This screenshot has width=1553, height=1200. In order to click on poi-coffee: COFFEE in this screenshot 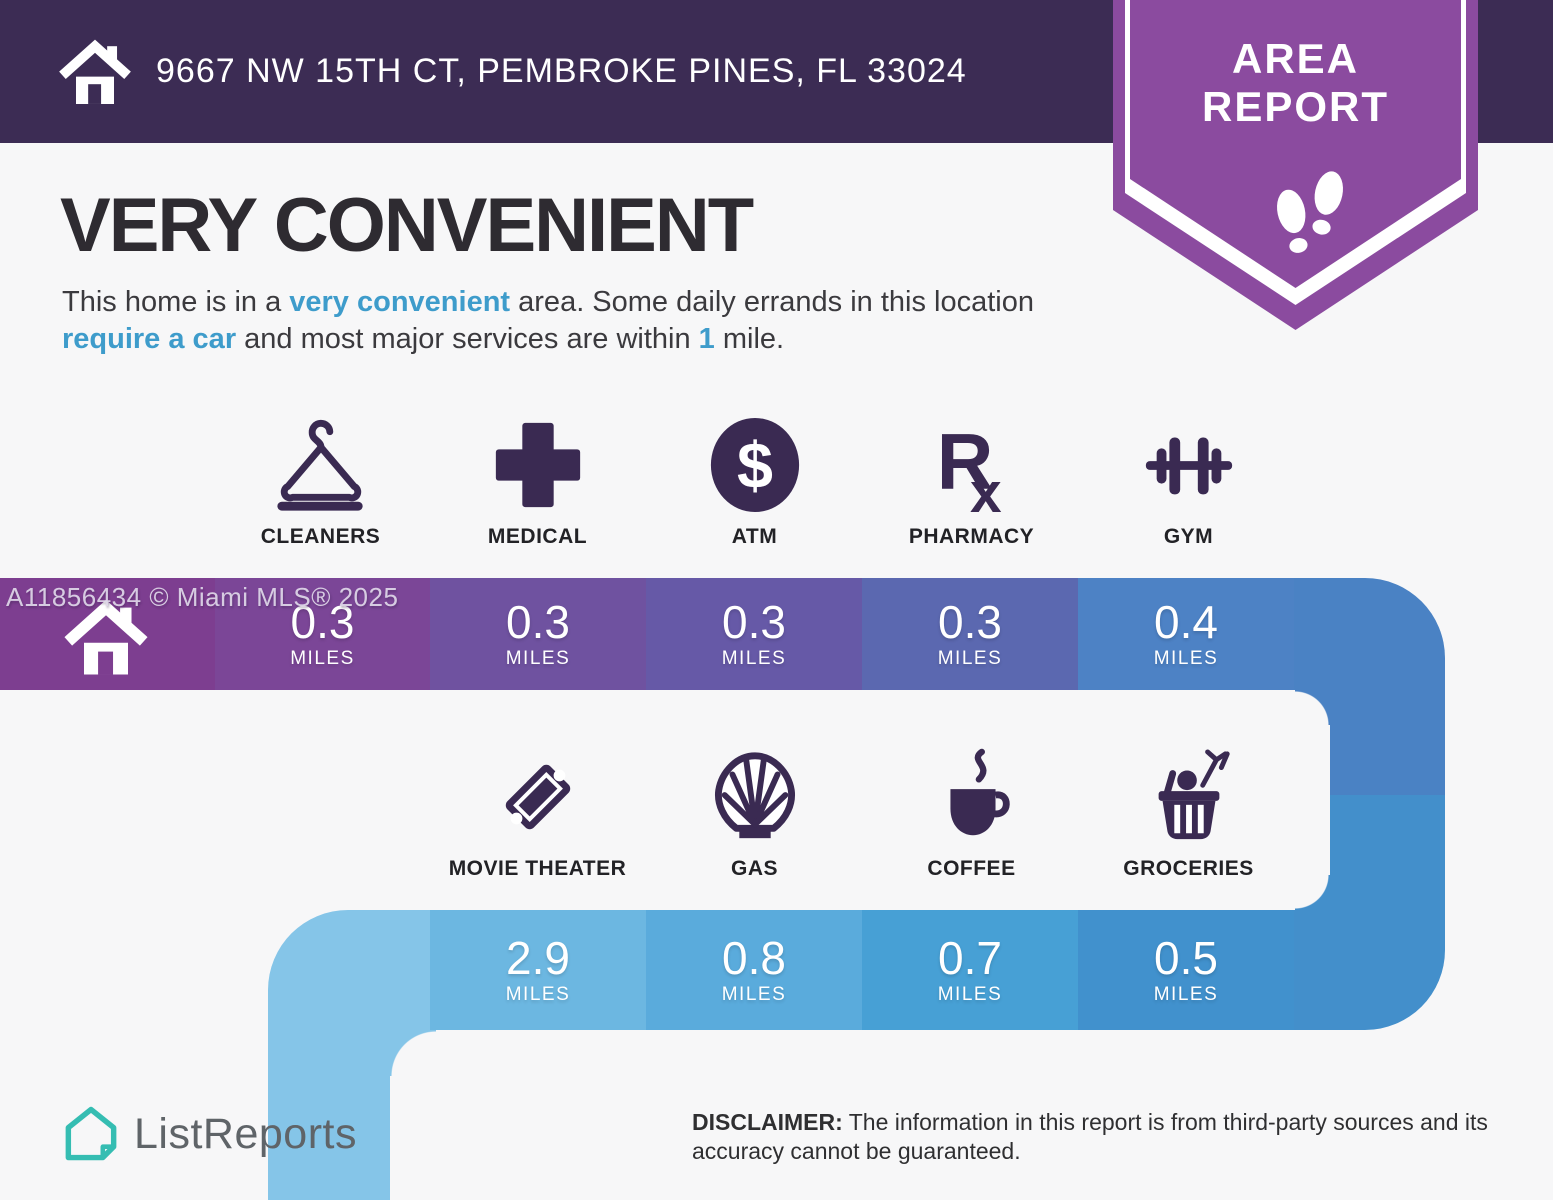, I will do `click(971, 814)`.